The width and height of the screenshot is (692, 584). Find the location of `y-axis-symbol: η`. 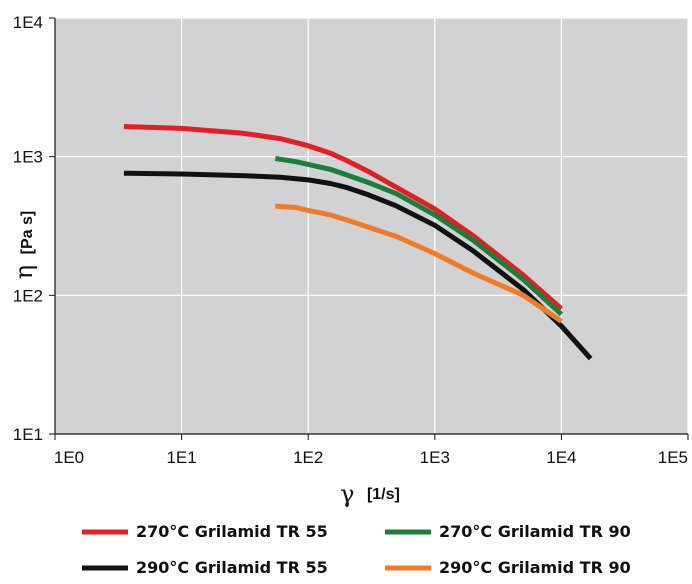

y-axis-symbol: η is located at coordinates (24, 272).